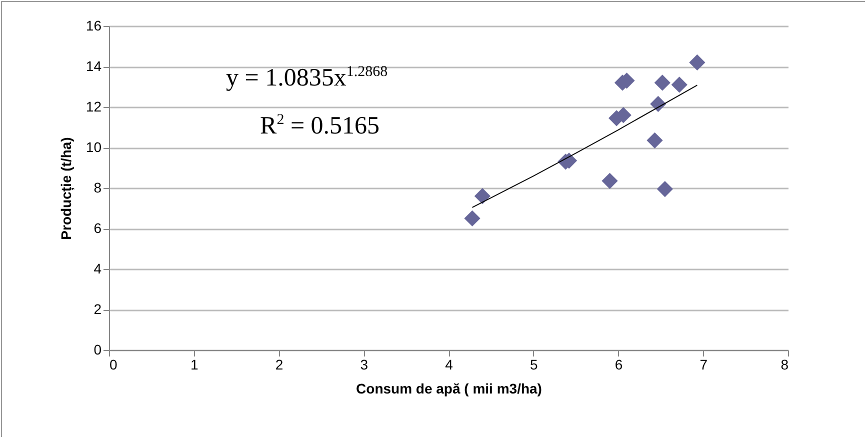  I want to click on x-tick-label: 8, so click(784, 364).